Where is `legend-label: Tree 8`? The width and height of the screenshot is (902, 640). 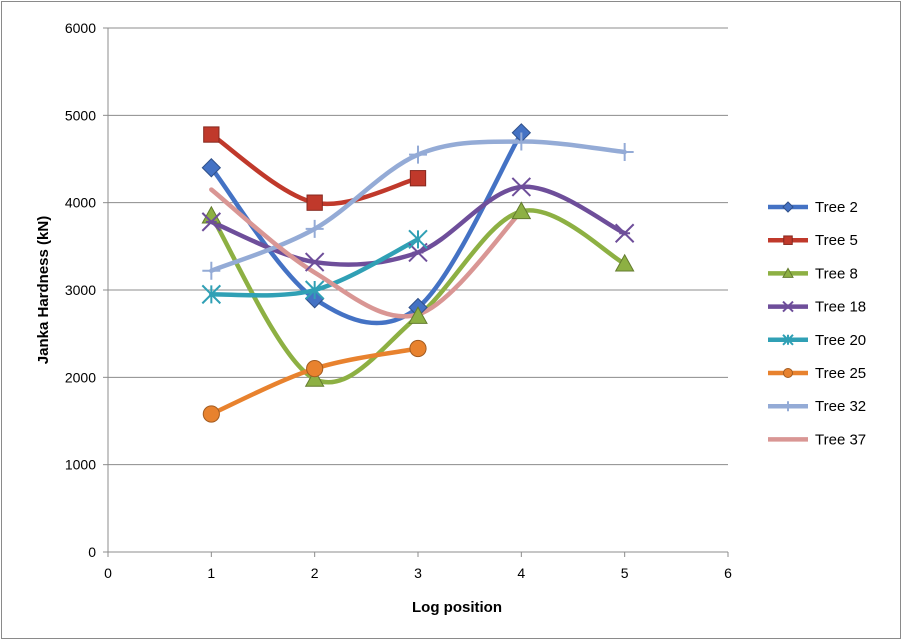 legend-label: Tree 8 is located at coordinates (836, 273).